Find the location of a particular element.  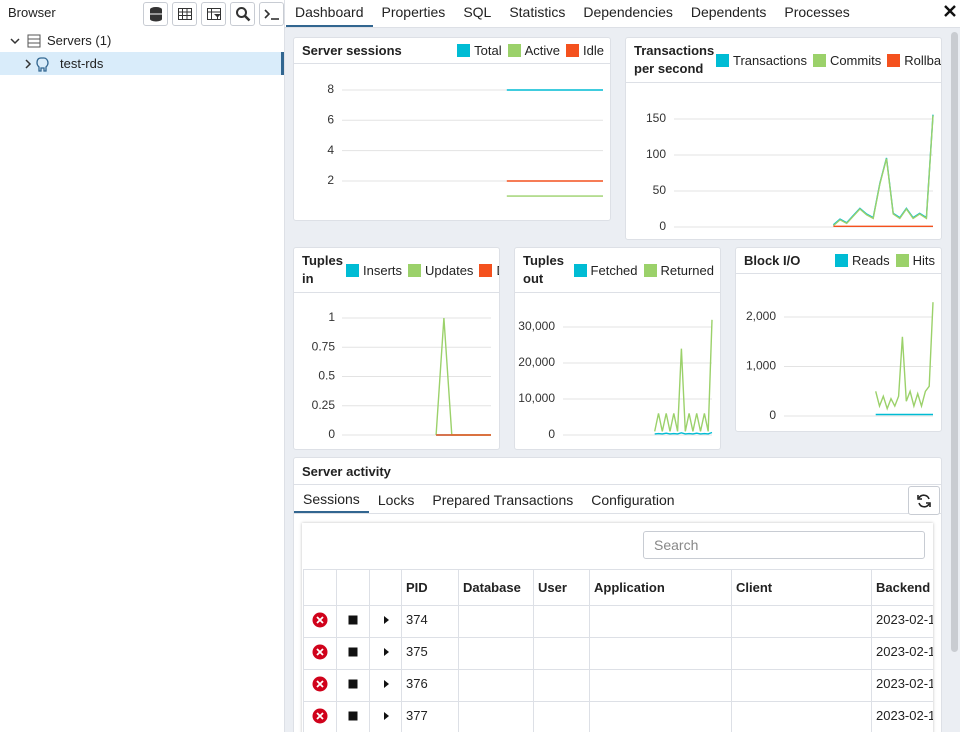

legend-label: Returned is located at coordinates (687, 270).